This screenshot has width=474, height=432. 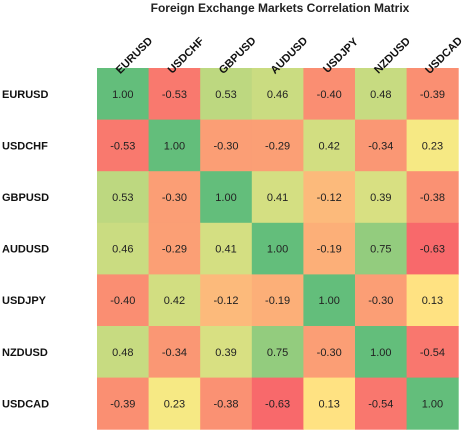 I want to click on heatmap-cell-usdchf-usdchf, so click(x=174, y=145).